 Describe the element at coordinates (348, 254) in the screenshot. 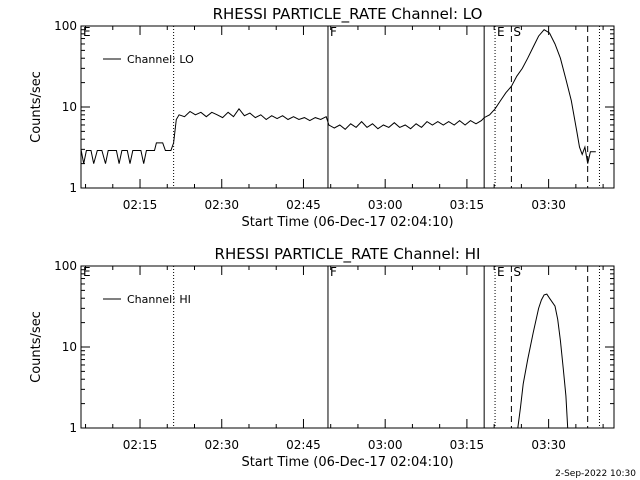

I see `chart-title: RHESSI PARTICLE_RATE Channel: HI` at that location.